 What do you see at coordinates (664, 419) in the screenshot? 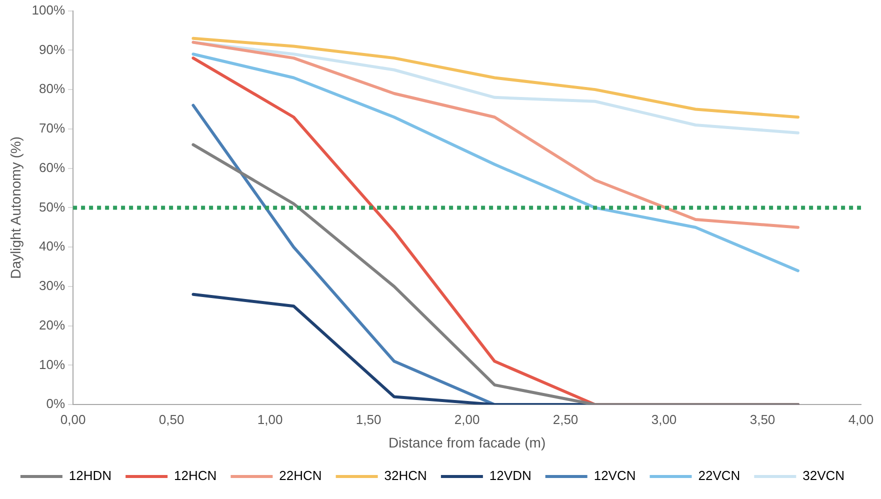
I see `x-tick-label: 3,00` at bounding box center [664, 419].